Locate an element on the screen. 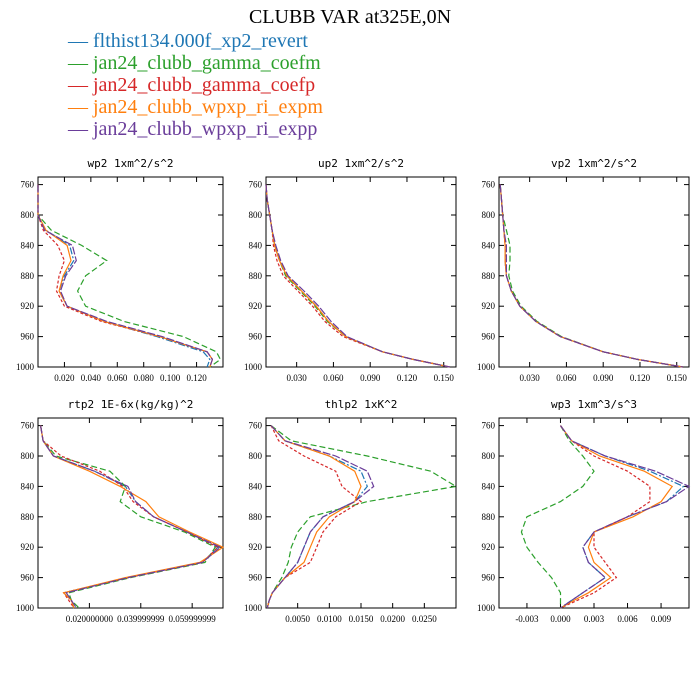 Image resolution: width=700 pixels, height=700 pixels. x-tick-label: 0.0250 is located at coordinates (424, 619).